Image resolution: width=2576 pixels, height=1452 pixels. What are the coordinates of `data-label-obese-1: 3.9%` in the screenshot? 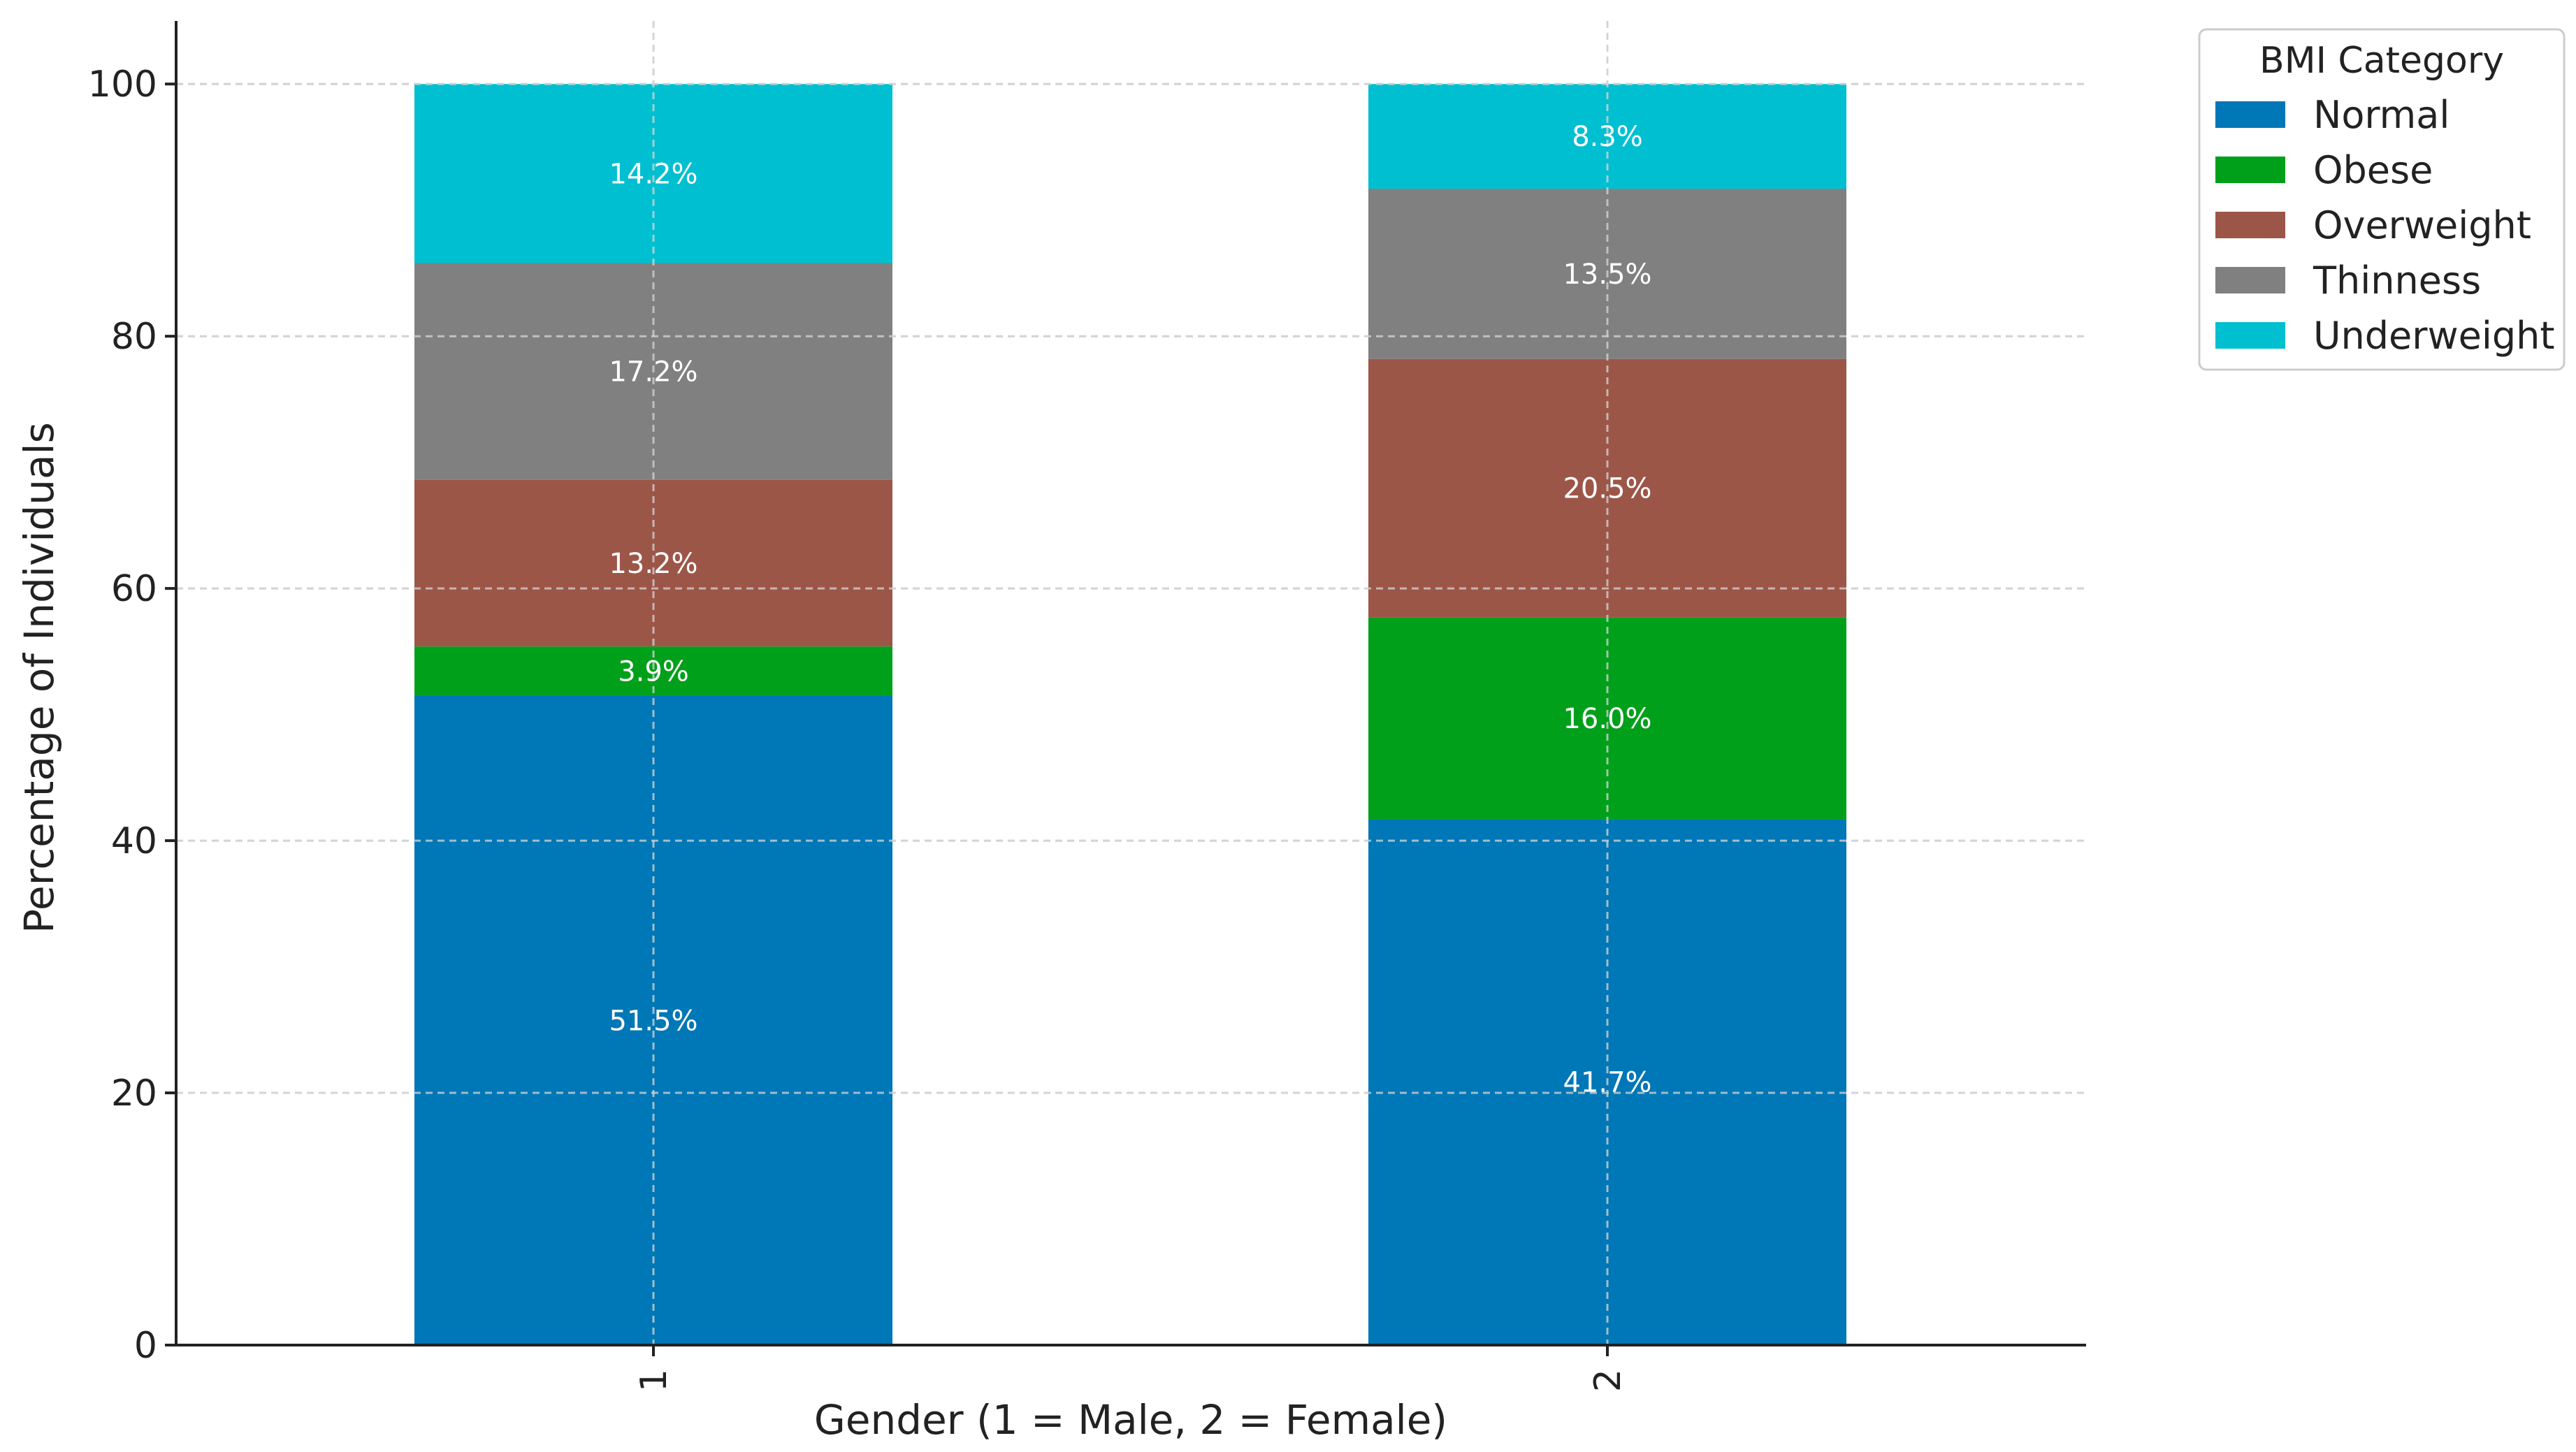 It's located at (653, 671).